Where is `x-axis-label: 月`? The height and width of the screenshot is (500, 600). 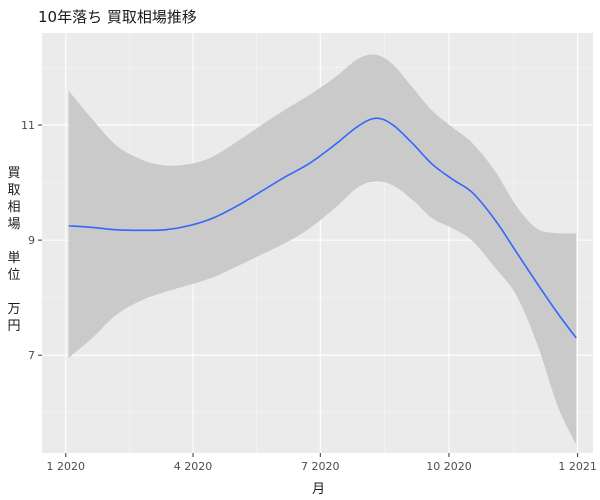
x-axis-label: 月 is located at coordinates (319, 489).